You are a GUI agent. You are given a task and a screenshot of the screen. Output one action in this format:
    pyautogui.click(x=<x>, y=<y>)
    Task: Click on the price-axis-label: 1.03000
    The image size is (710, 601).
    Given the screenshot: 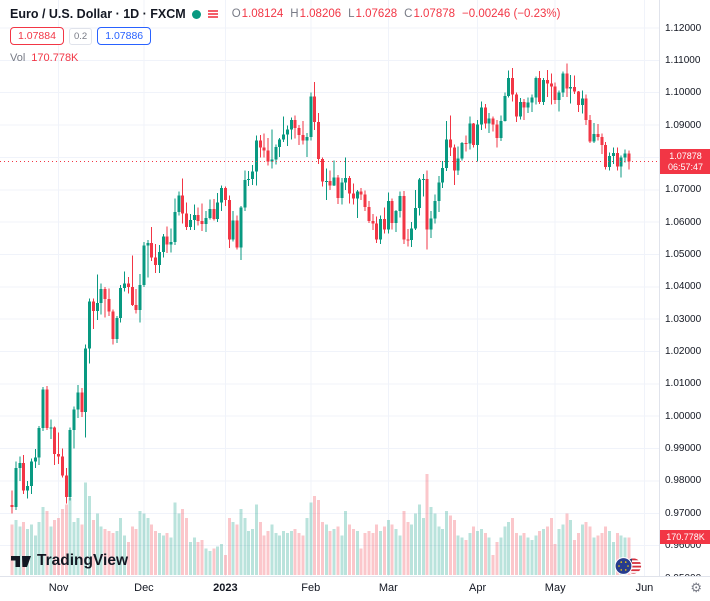 What is the action you would take?
    pyautogui.click(x=683, y=319)
    